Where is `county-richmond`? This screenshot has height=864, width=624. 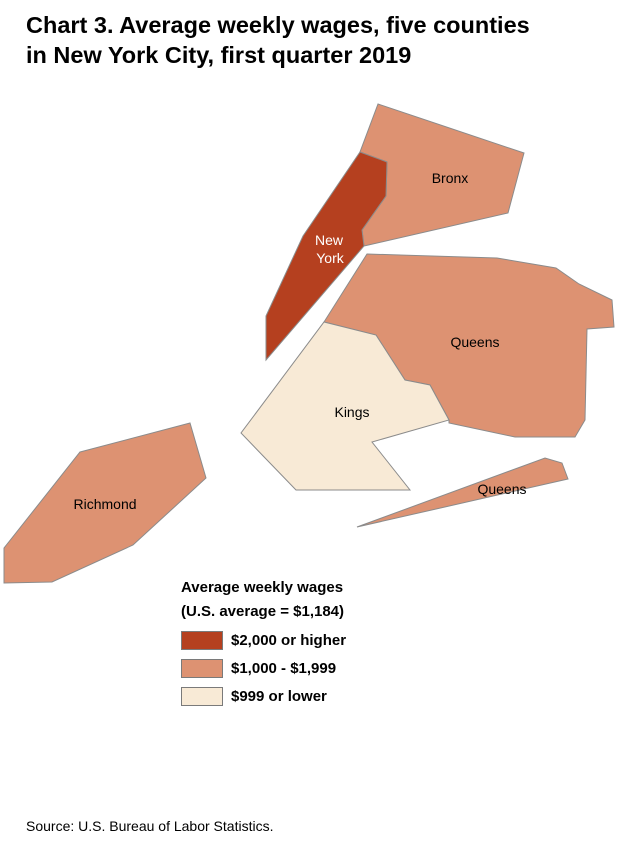
county-richmond is located at coordinates (105, 503).